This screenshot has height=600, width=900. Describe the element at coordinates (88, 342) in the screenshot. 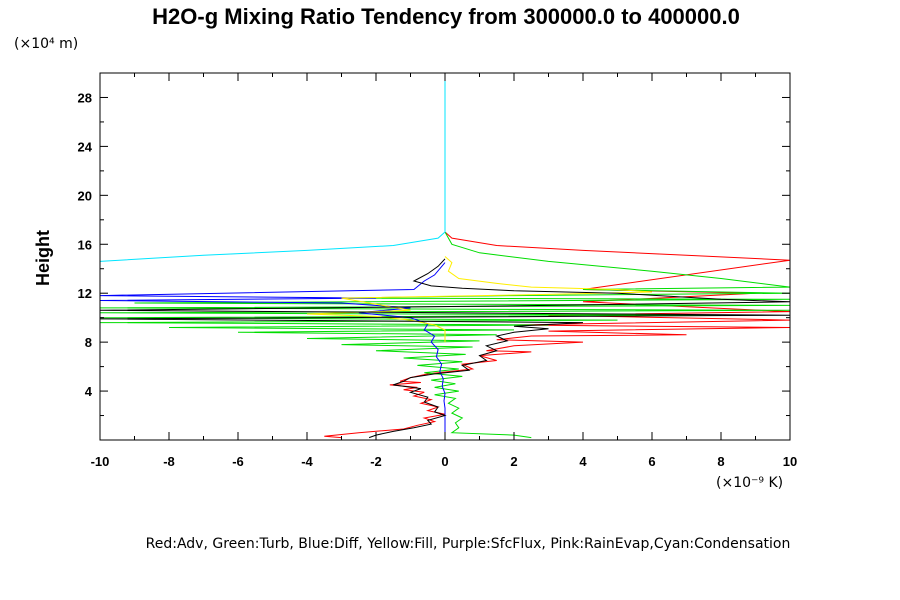

I see `y-tick-label: 8` at that location.